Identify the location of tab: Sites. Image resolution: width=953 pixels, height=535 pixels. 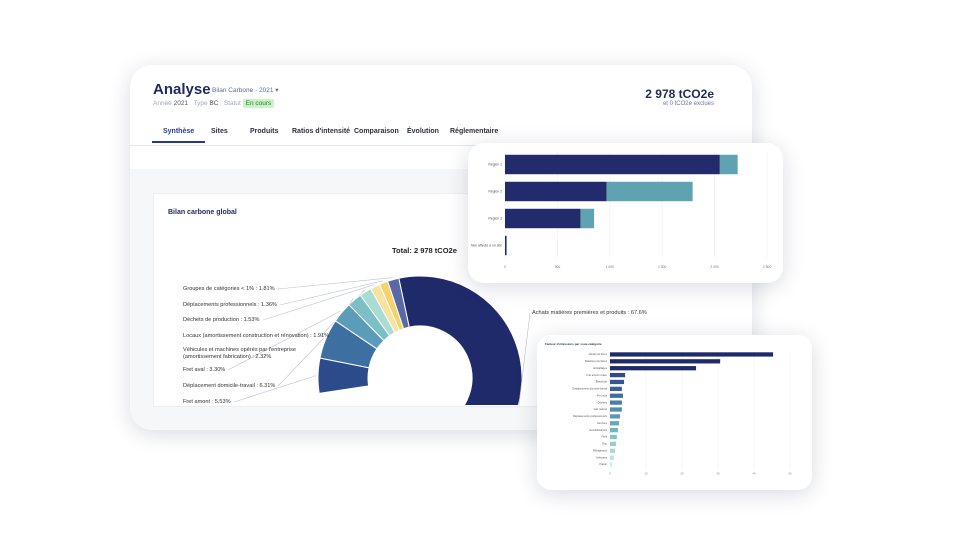
(219, 131).